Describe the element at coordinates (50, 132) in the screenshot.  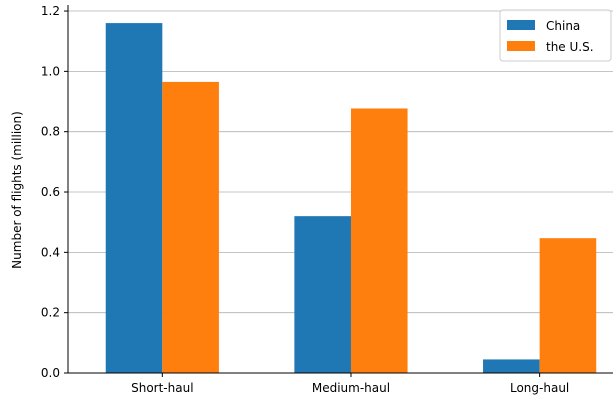
I see `y-tick-label: 0.8` at that location.